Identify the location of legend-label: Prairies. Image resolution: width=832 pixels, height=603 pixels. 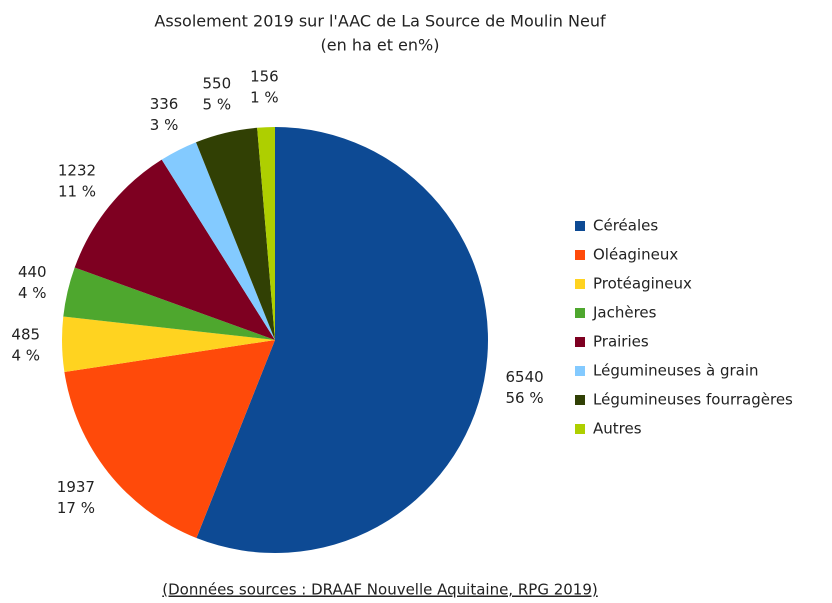
(621, 342).